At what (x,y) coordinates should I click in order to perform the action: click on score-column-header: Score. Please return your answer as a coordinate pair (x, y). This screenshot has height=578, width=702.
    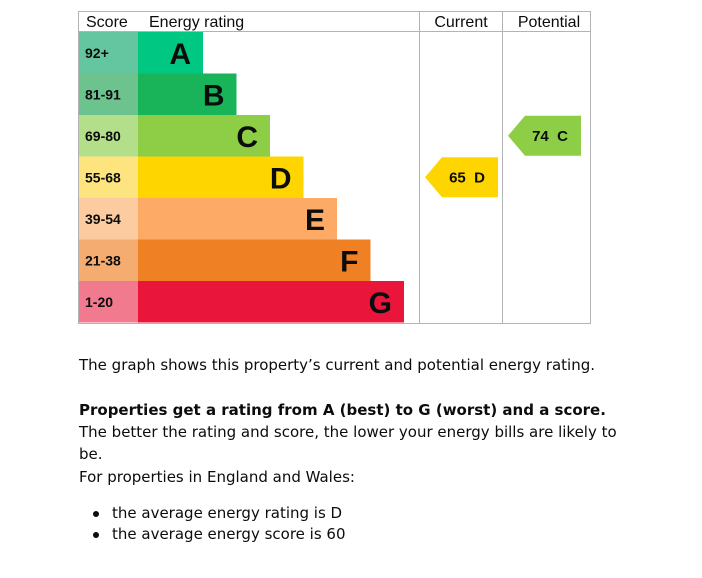
    Looking at the image, I should click on (107, 22).